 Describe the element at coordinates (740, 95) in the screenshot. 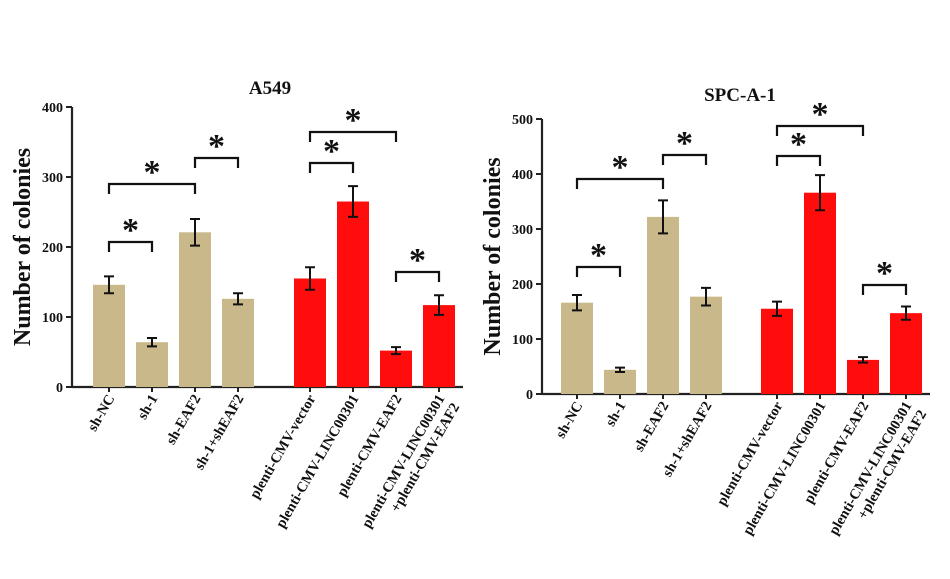

I see `chart-title: SPC-A-1` at that location.